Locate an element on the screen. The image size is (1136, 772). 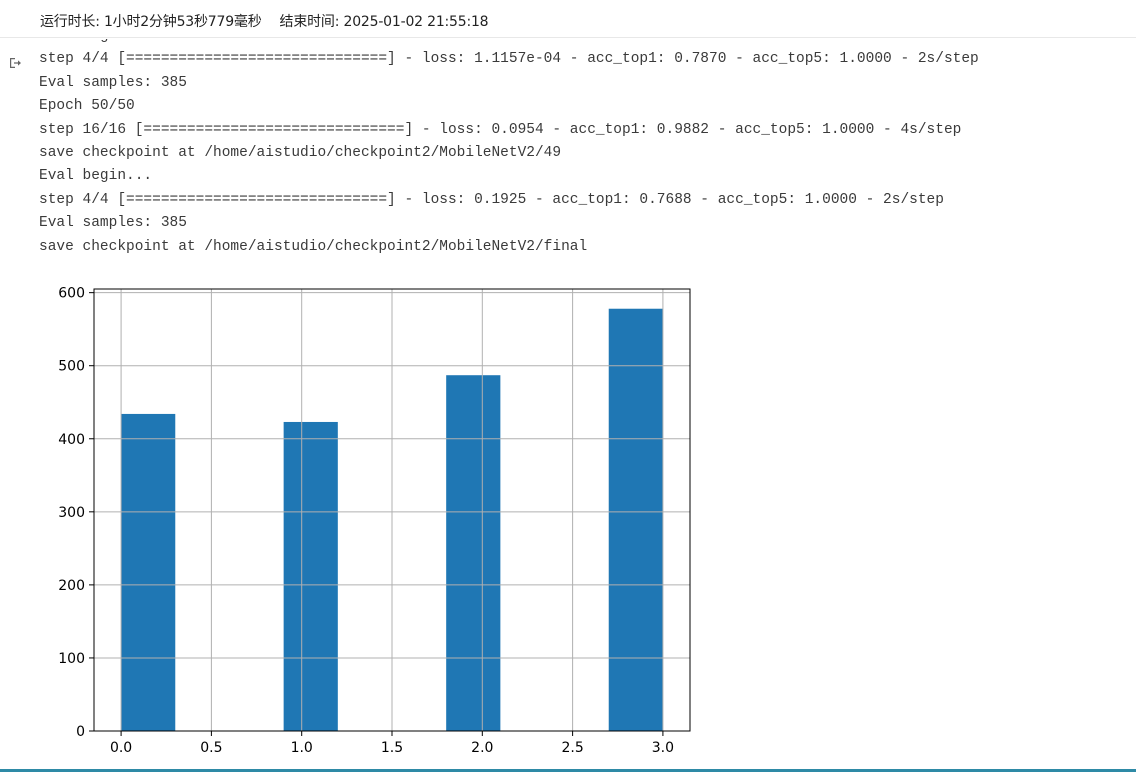
log-line: Epoch 50/50 is located at coordinates (87, 106).